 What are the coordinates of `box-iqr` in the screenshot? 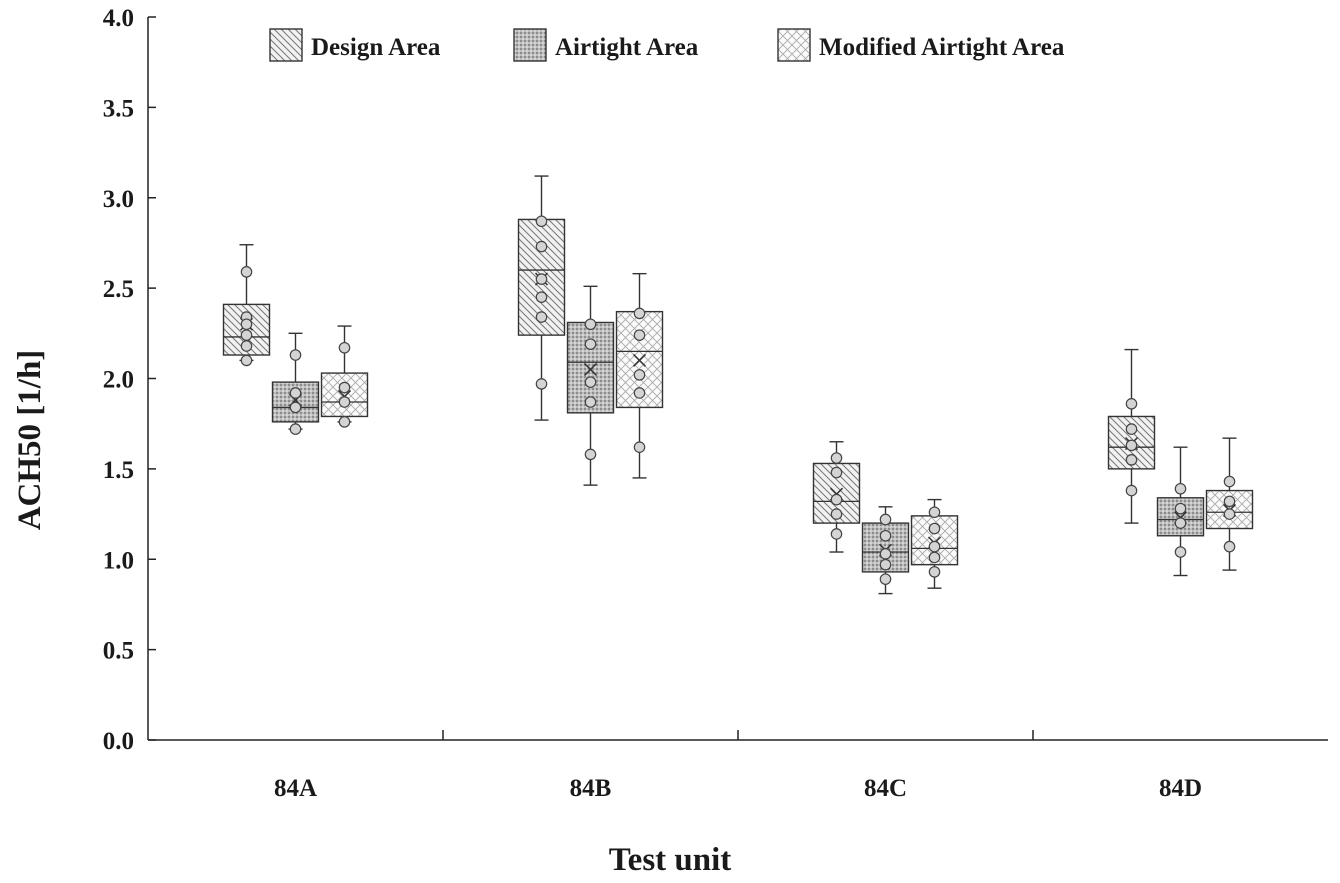 It's located at (344, 395).